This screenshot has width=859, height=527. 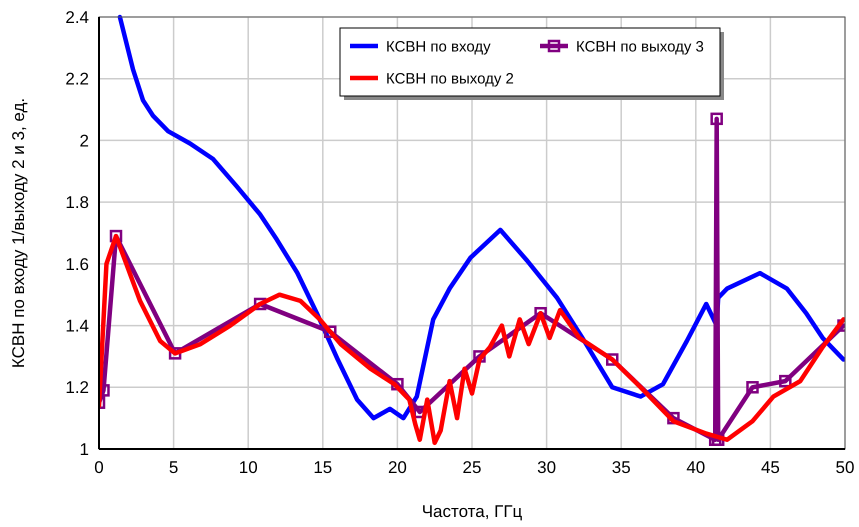 What do you see at coordinates (472, 467) in the screenshot?
I see `x-tick-label: 25` at bounding box center [472, 467].